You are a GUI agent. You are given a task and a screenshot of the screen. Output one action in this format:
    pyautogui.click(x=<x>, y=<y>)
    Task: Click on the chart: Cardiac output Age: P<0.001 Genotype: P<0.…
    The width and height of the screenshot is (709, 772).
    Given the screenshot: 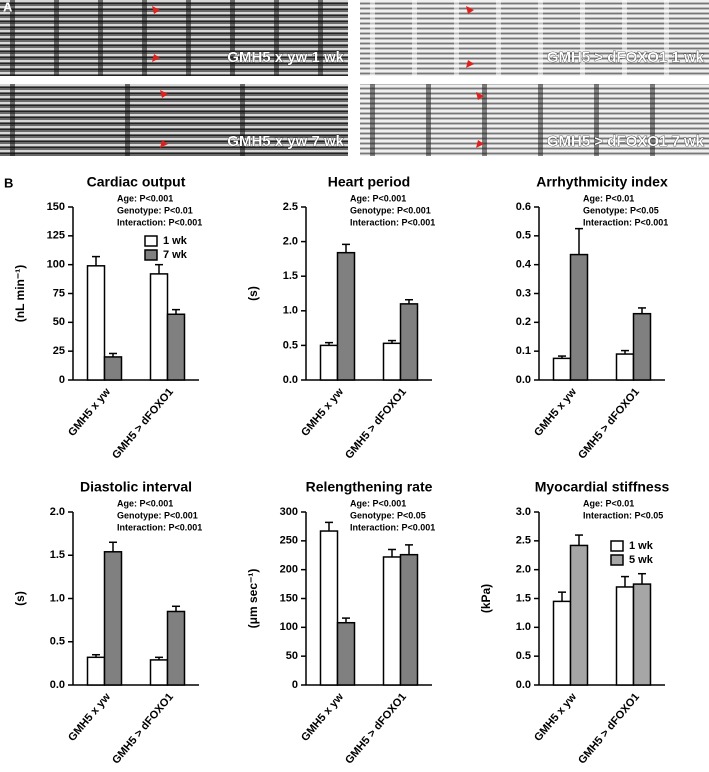 What is the action you would take?
    pyautogui.click(x=107, y=318)
    